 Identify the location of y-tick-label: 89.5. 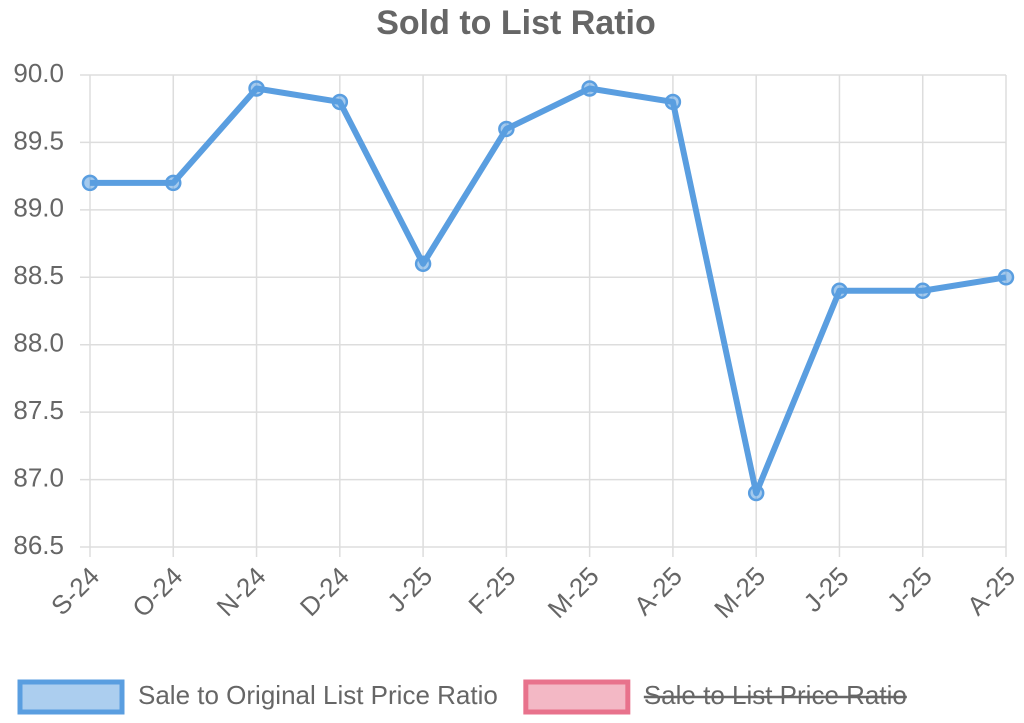
(38, 140).